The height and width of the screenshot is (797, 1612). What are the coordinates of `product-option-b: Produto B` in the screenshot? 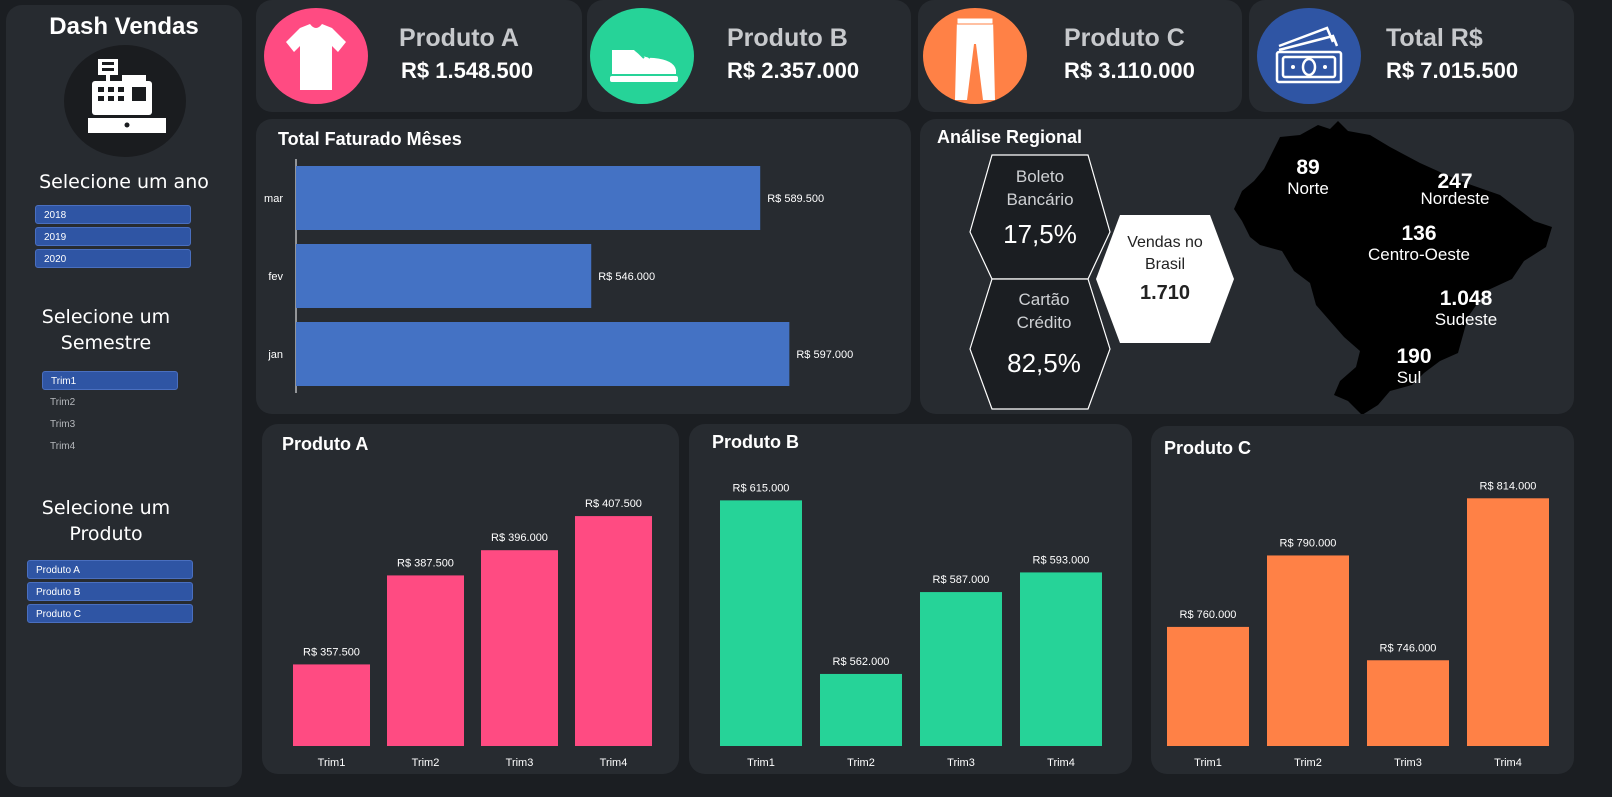 It's located at (110, 591).